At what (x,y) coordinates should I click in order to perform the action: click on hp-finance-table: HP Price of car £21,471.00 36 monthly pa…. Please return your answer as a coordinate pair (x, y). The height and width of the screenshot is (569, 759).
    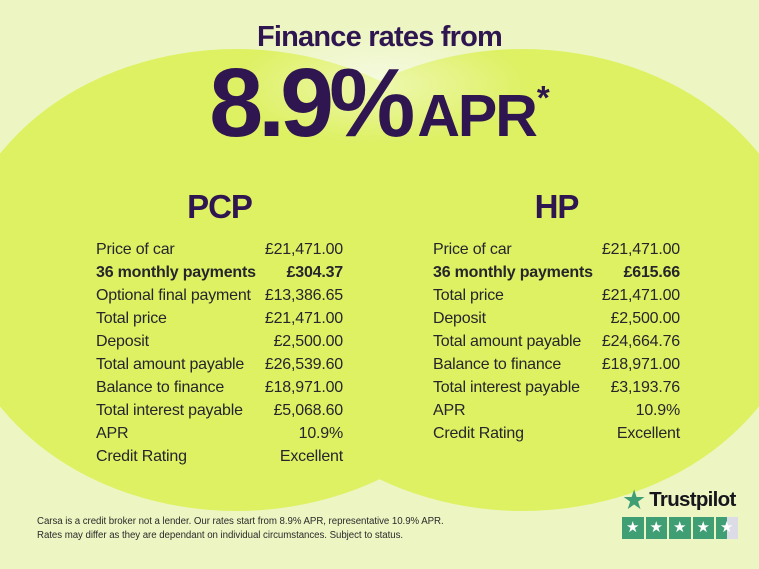
    Looking at the image, I should click on (556, 317).